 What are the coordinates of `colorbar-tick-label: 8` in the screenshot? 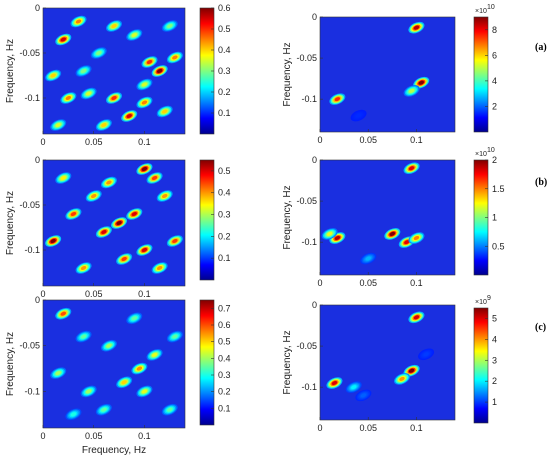 It's located at (494, 30).